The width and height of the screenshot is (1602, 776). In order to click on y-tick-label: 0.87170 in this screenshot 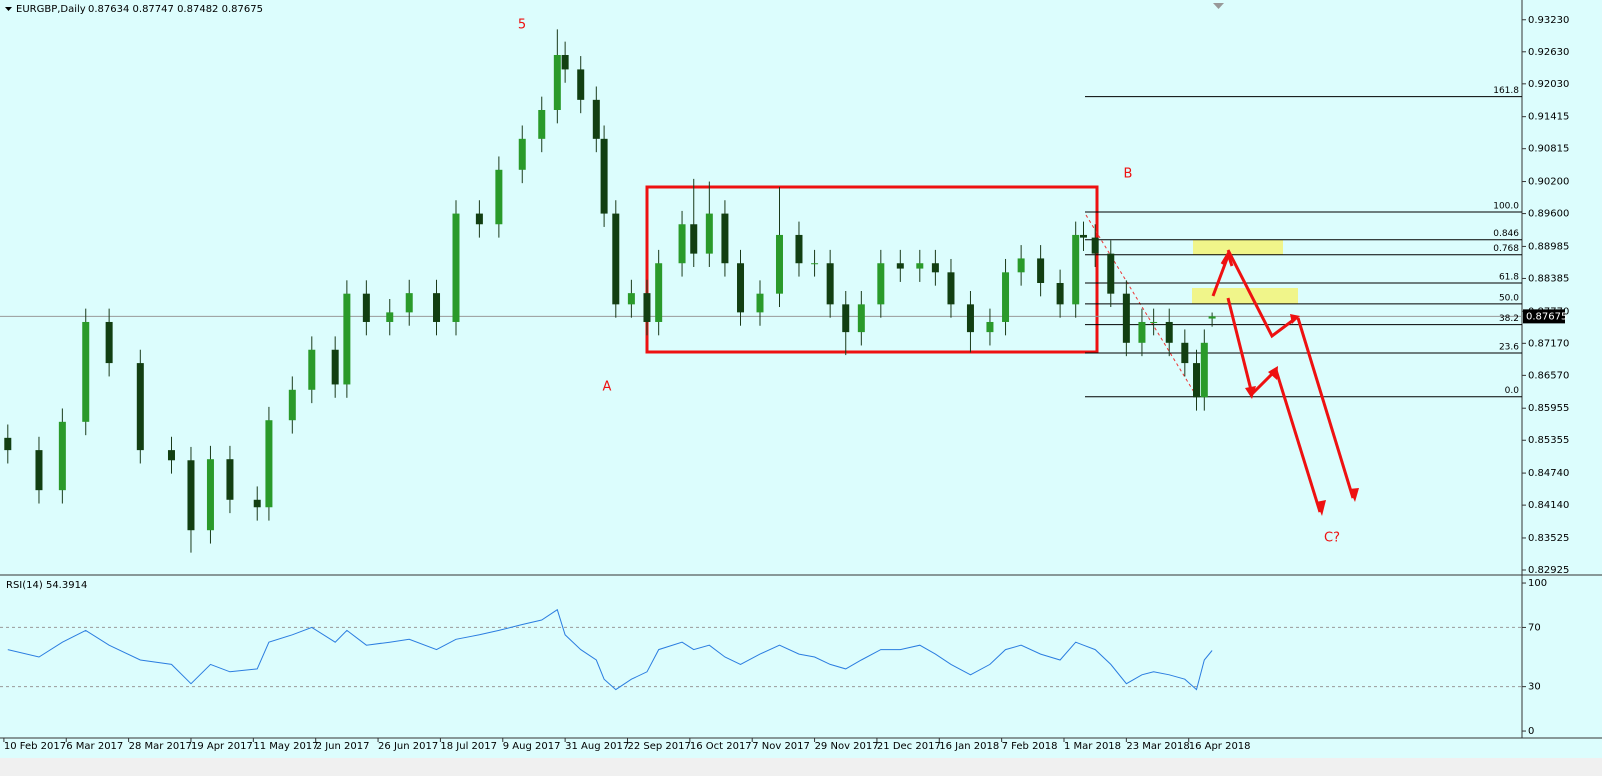, I will do `click(1548, 343)`.